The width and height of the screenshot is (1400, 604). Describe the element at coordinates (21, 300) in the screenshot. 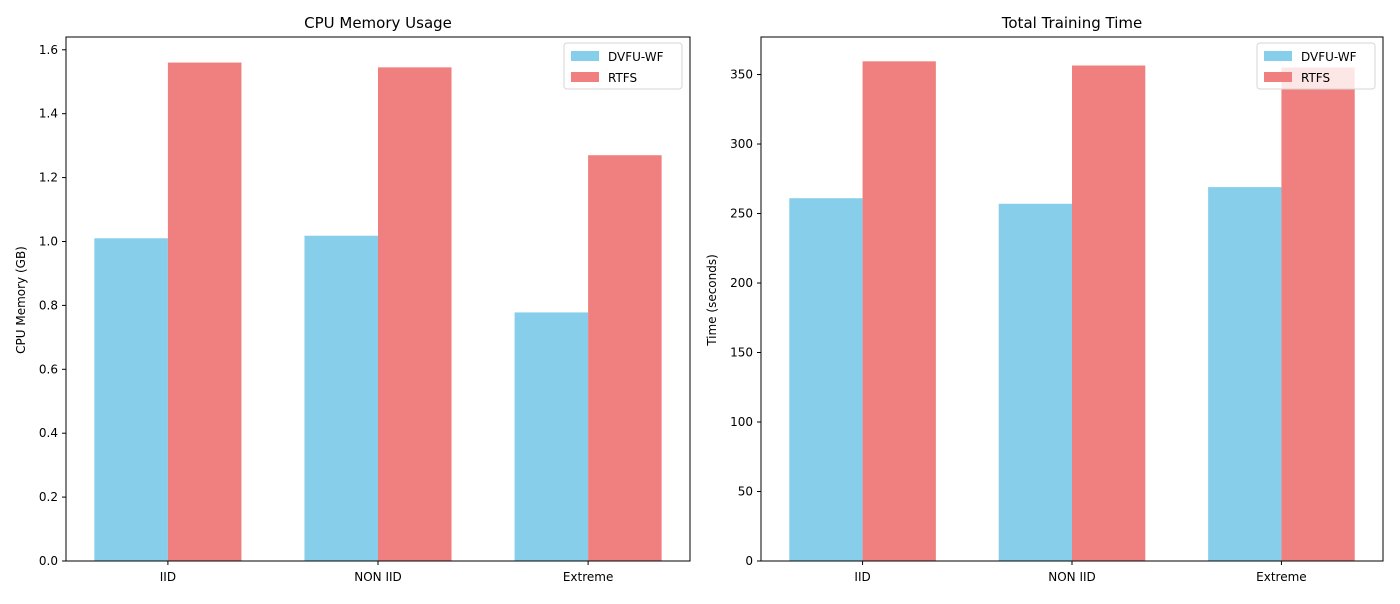

I see `y-axis-label: CPU Memory (GB)` at that location.